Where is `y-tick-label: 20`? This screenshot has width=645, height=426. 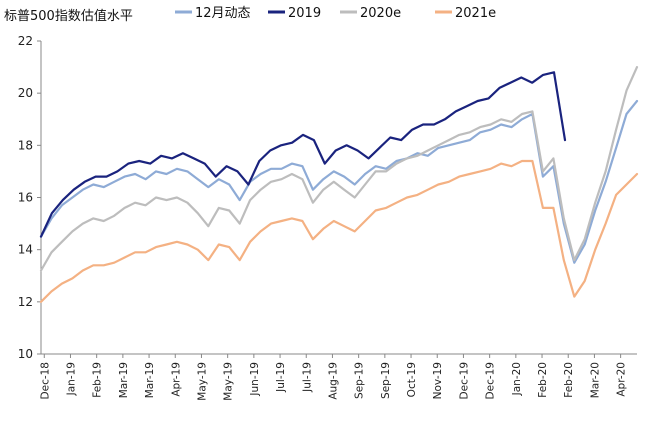 y-tick-label: 20 is located at coordinates (25, 93).